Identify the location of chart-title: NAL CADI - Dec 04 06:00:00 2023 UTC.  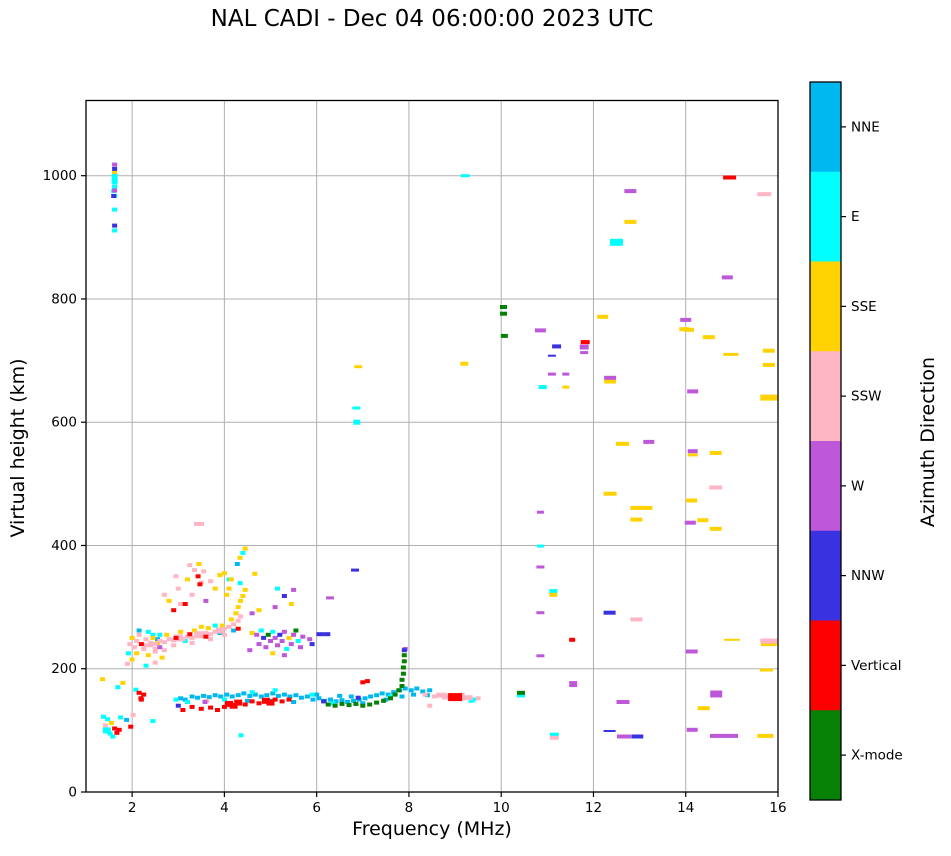
(432, 19).